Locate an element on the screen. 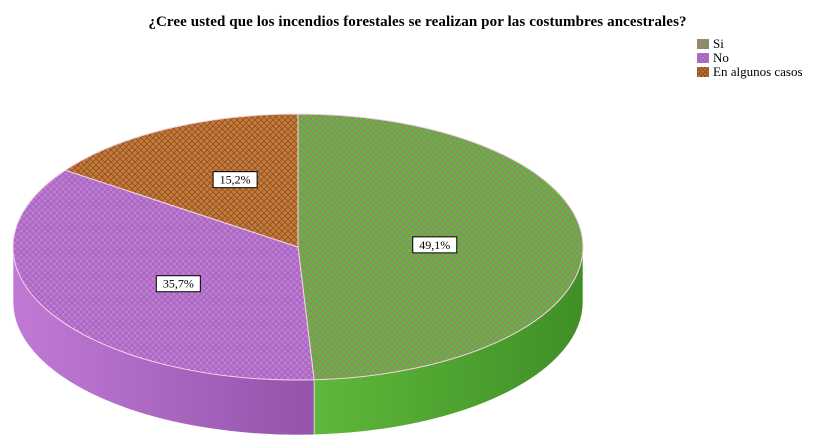 Image resolution: width=835 pixels, height=437 pixels. legend-label-en-algunos-casos: En algunos casos is located at coordinates (758, 71).